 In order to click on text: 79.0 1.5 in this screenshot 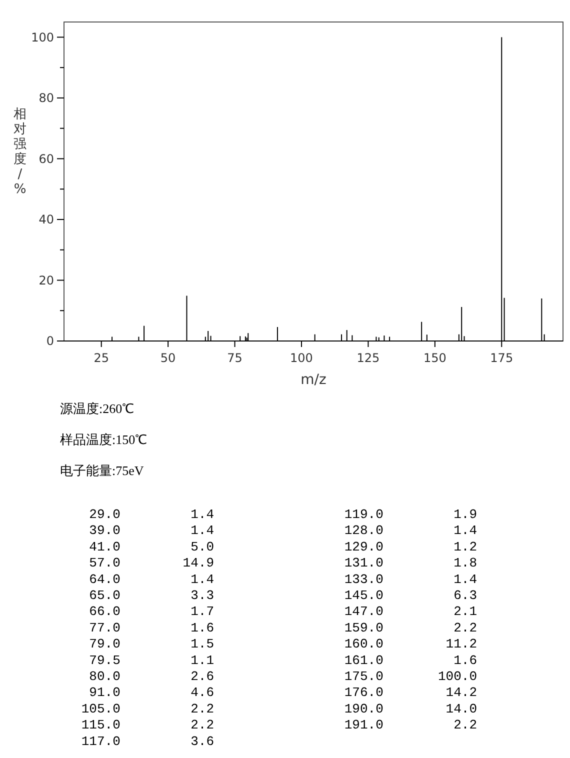, I will do `click(151, 644)`.